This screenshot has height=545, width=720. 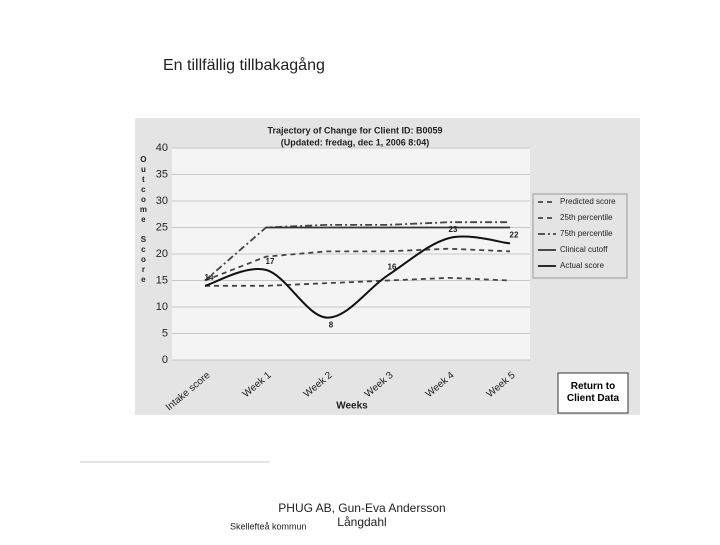 What do you see at coordinates (270, 261) in the screenshot?
I see `data-label: 17` at bounding box center [270, 261].